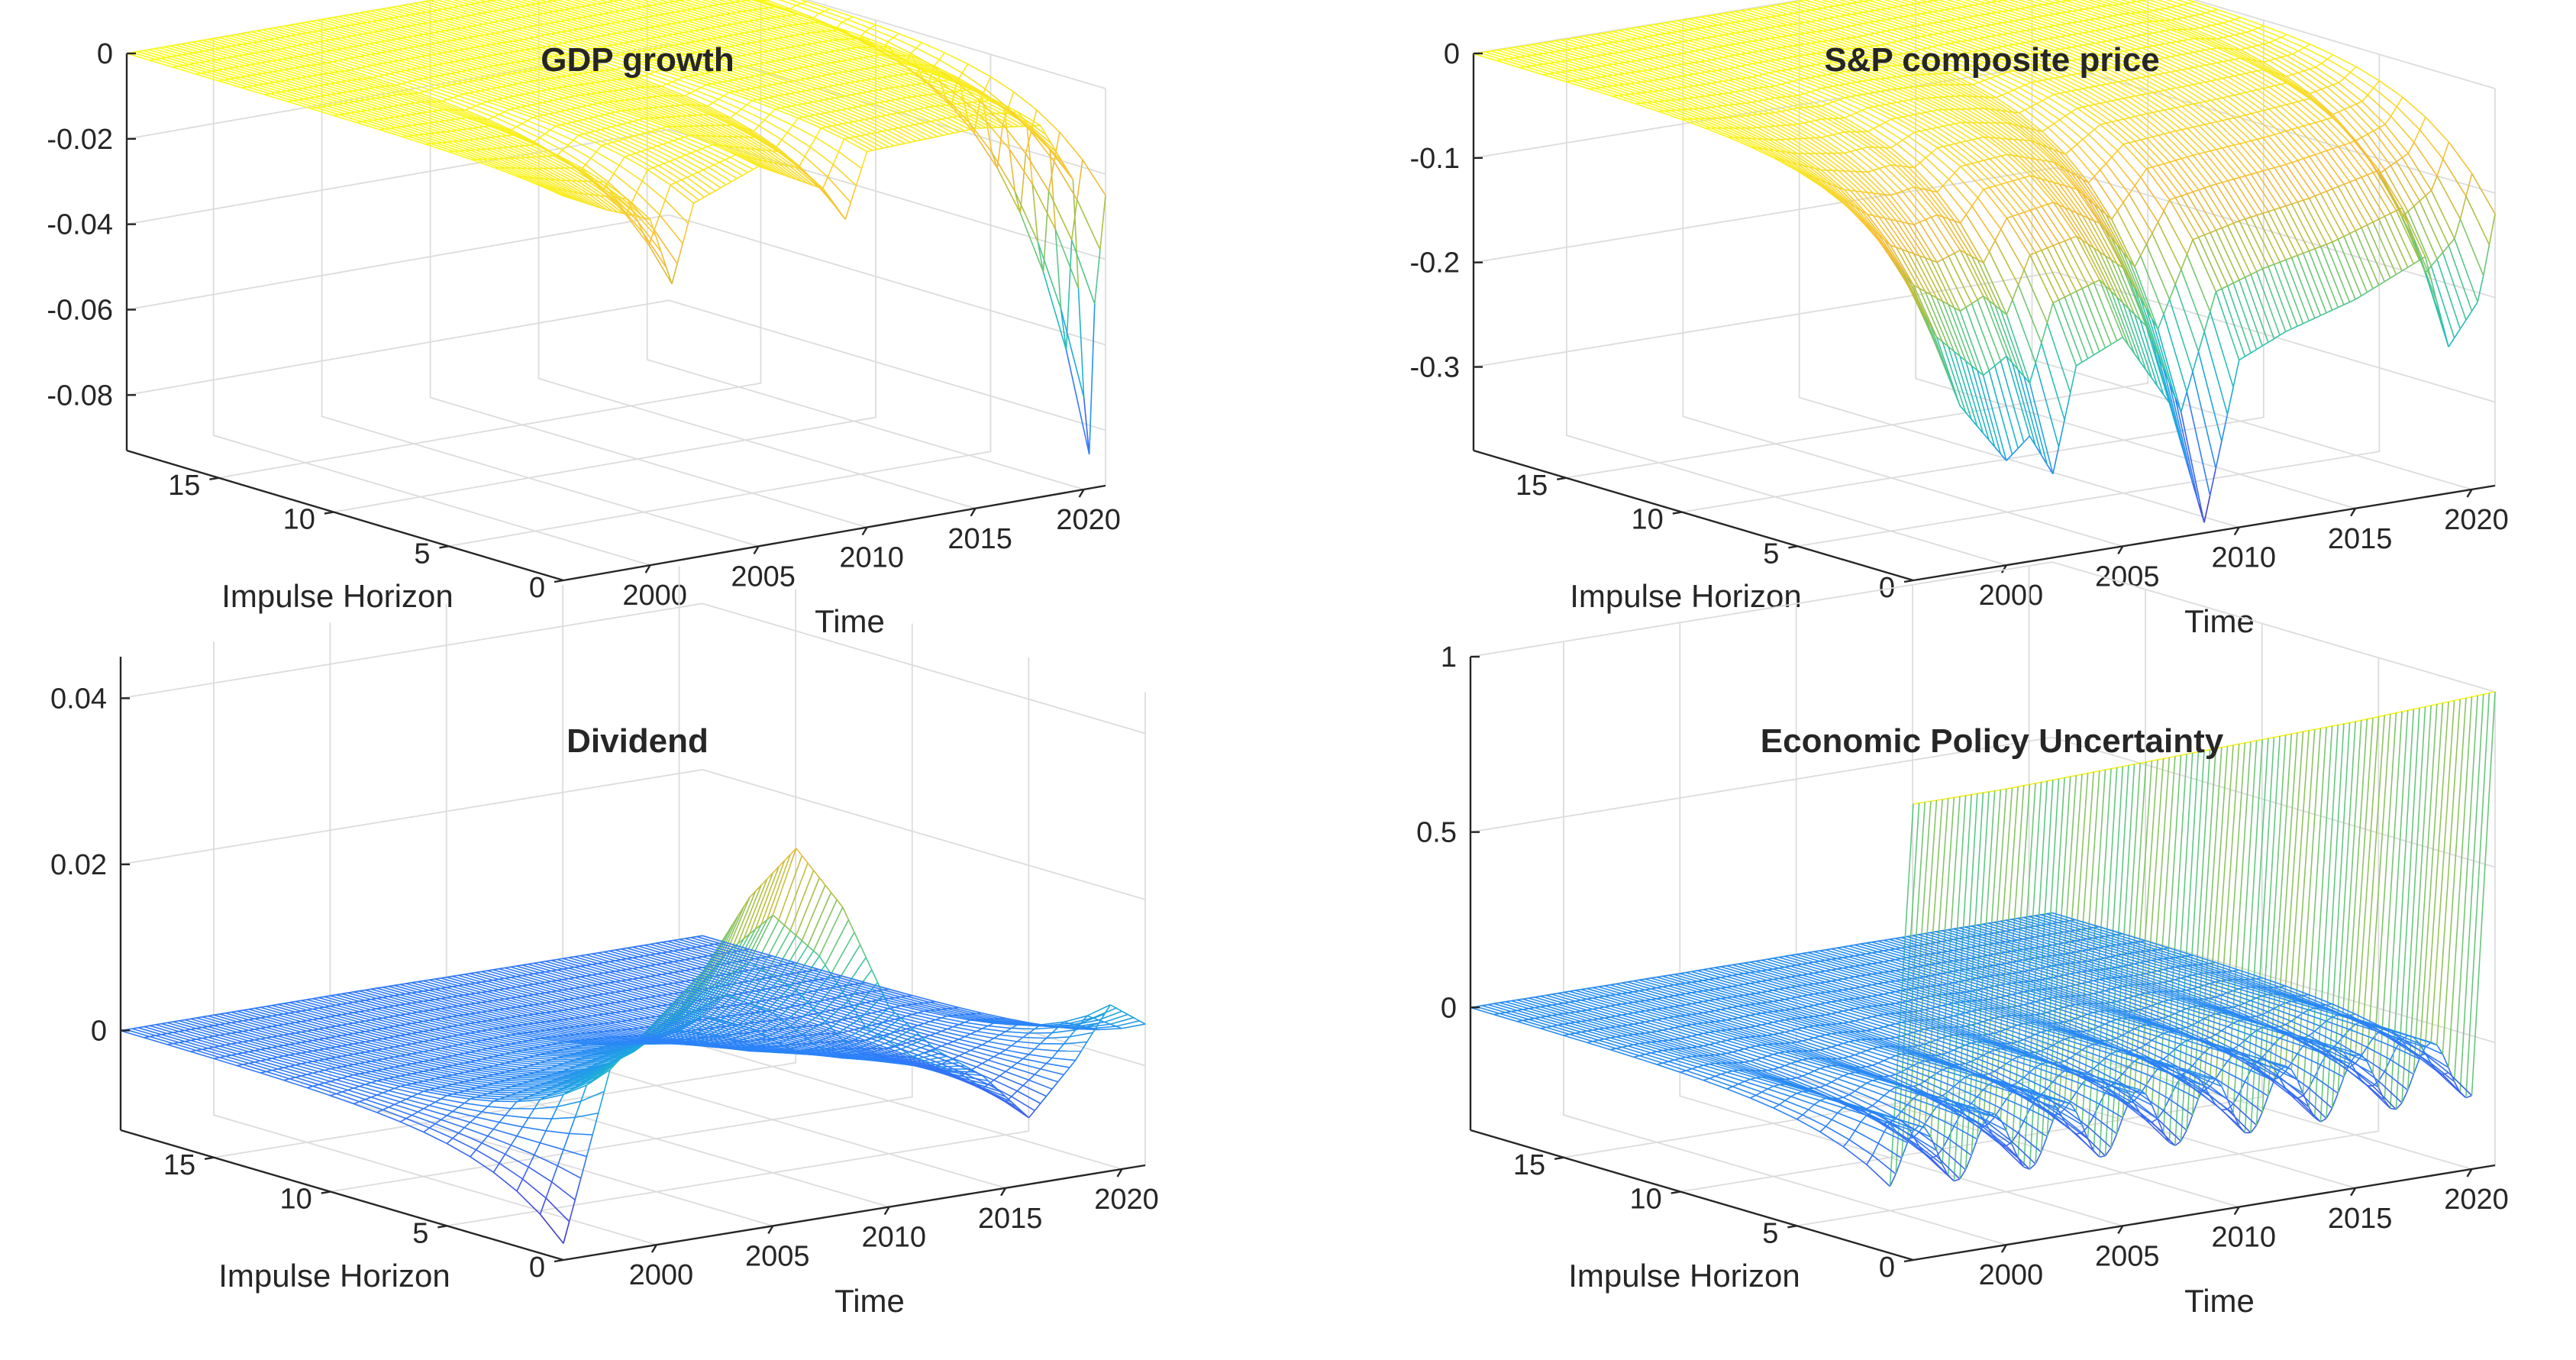  What do you see at coordinates (637, 60) in the screenshot?
I see `chart-title: GDP growth` at bounding box center [637, 60].